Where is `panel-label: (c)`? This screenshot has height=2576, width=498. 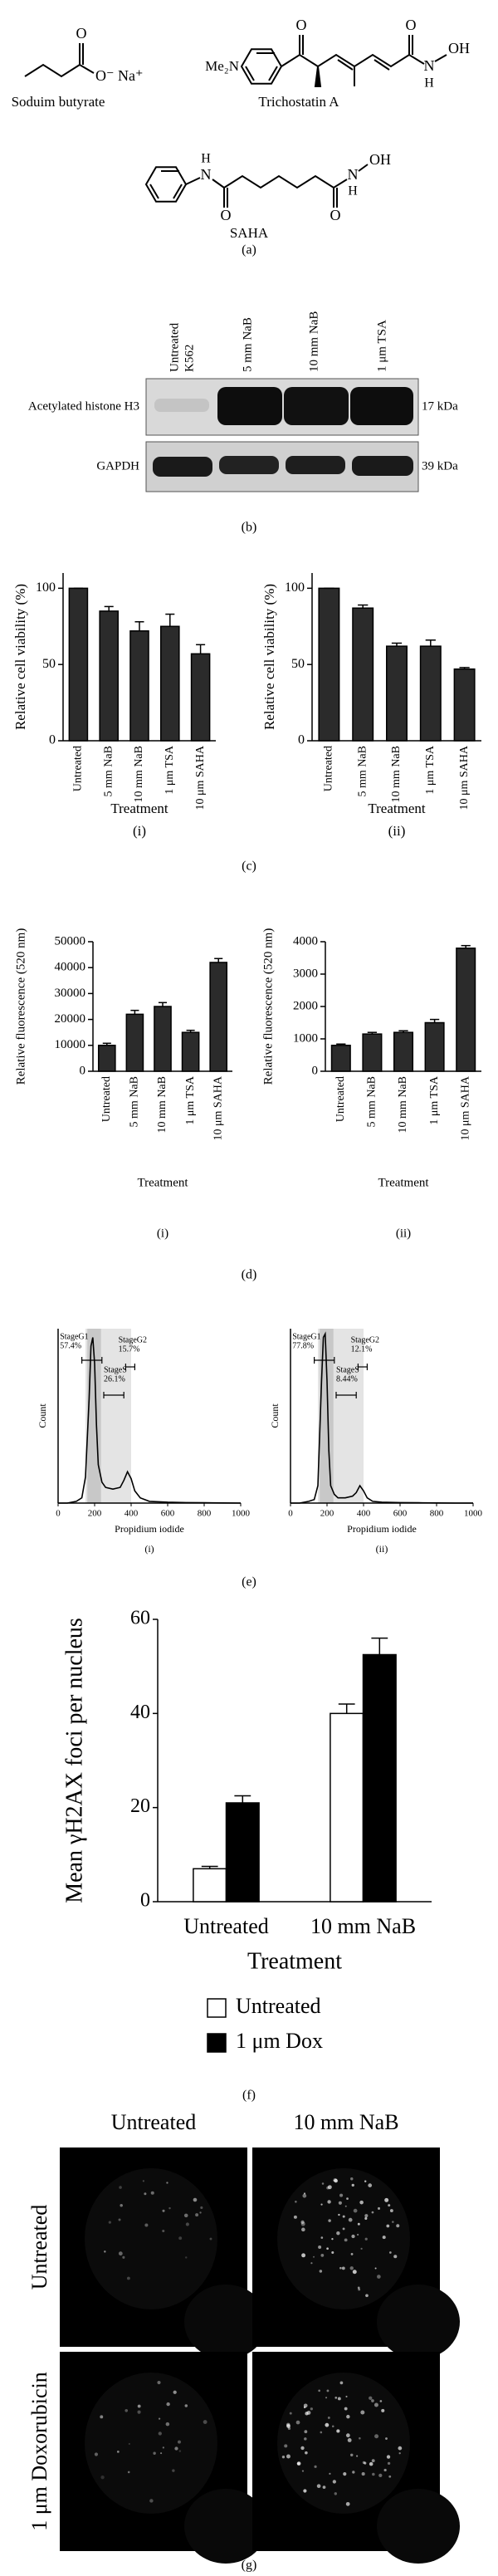
panel-label: (c) is located at coordinates (249, 867).